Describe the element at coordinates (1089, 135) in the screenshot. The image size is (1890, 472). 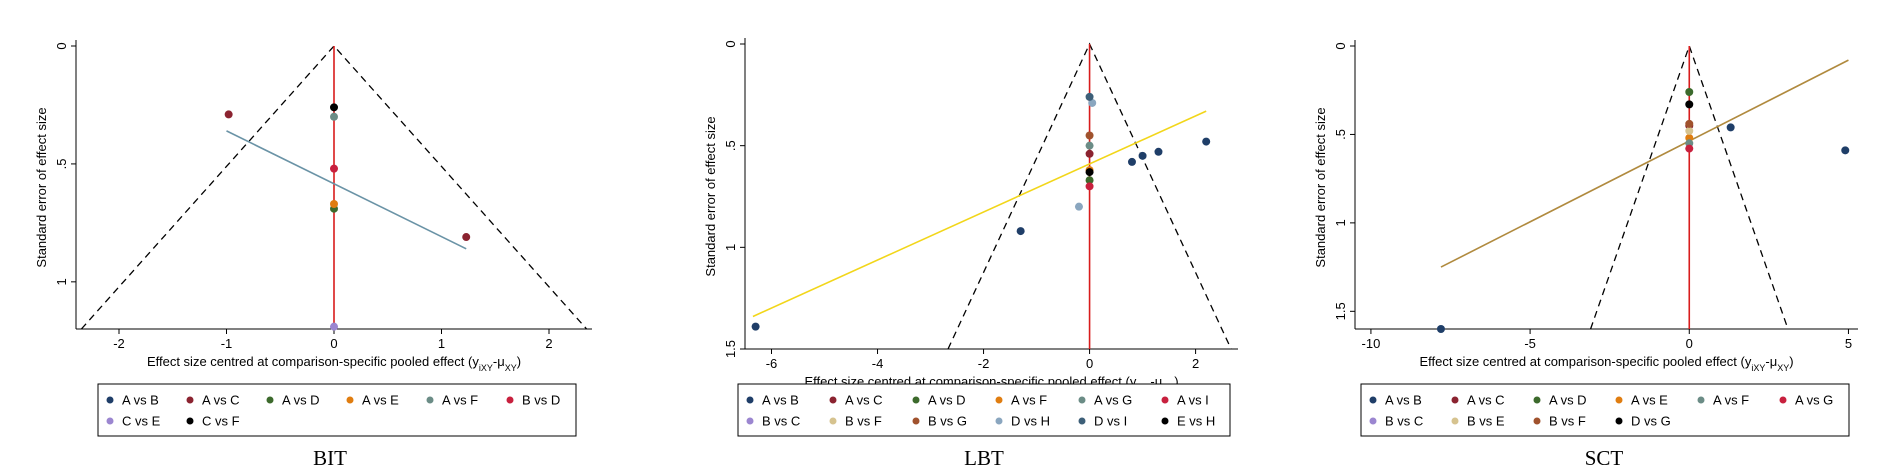
I see `data-point-b-vs-g` at that location.